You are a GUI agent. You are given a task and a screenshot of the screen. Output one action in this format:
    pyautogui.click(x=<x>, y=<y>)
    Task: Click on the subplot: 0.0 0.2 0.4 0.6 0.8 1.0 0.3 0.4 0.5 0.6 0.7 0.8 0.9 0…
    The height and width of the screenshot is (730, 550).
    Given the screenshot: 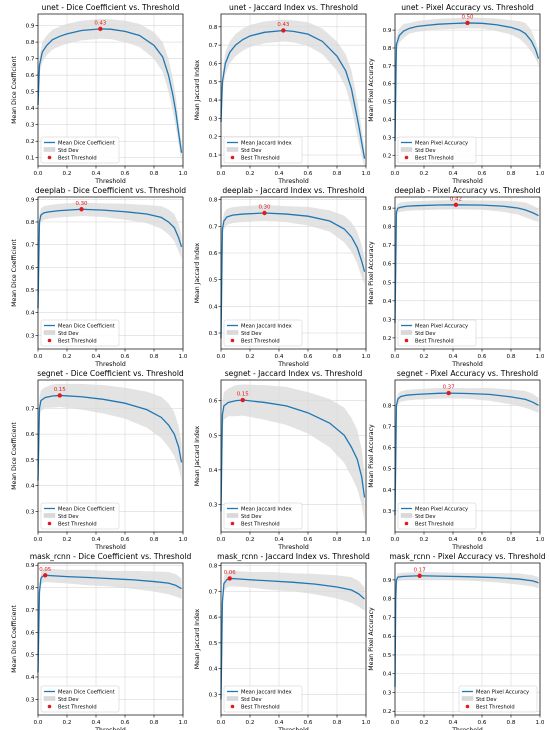 What is the action you would take?
    pyautogui.click(x=99, y=277)
    